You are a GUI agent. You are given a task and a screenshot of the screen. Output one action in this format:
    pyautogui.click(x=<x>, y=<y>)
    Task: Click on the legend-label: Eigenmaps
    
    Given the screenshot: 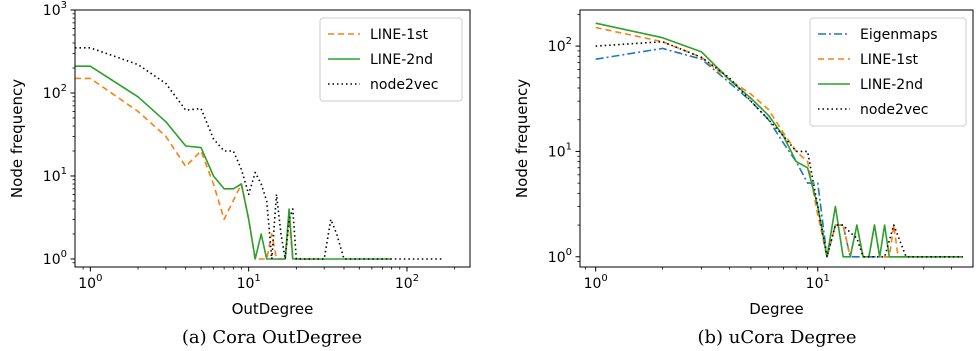 What is the action you would take?
    pyautogui.click(x=899, y=35)
    